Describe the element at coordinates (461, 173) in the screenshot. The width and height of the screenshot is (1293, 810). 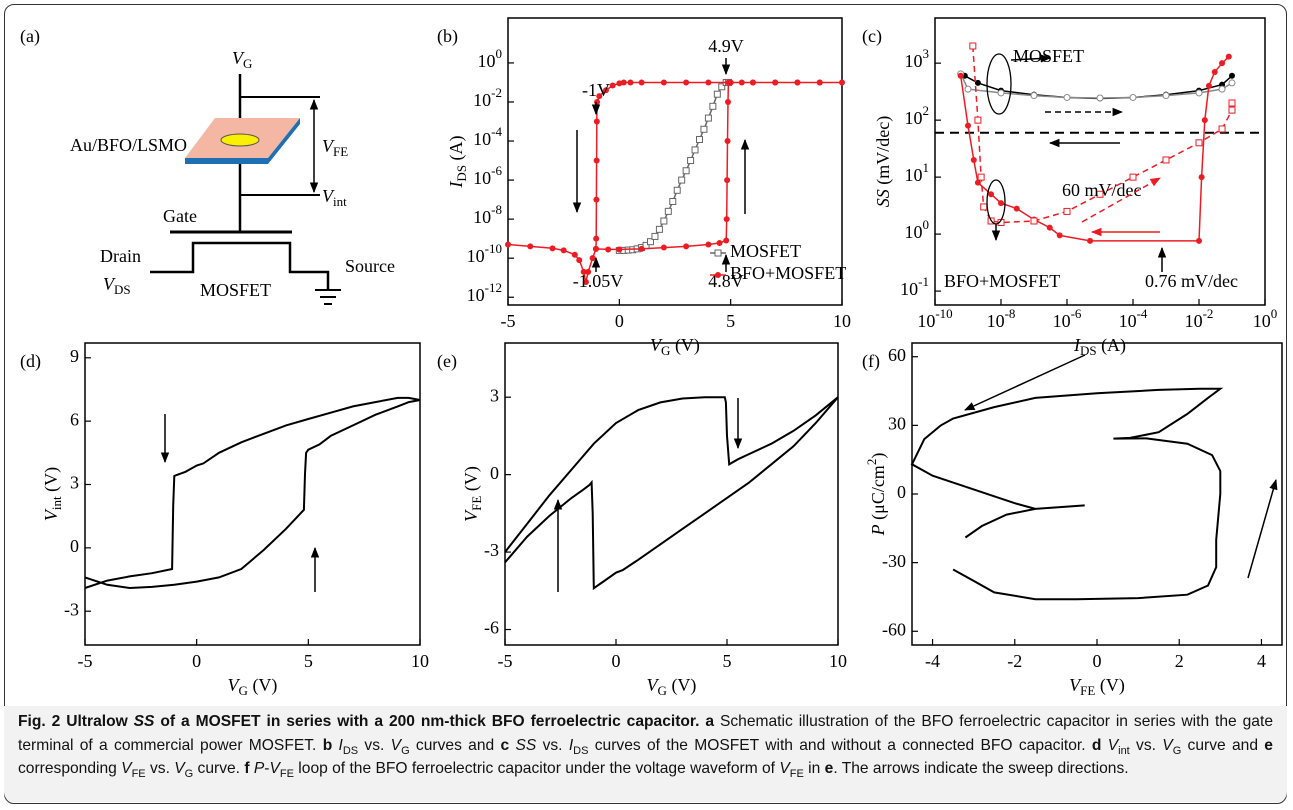
I see `text-run: DS` at that location.